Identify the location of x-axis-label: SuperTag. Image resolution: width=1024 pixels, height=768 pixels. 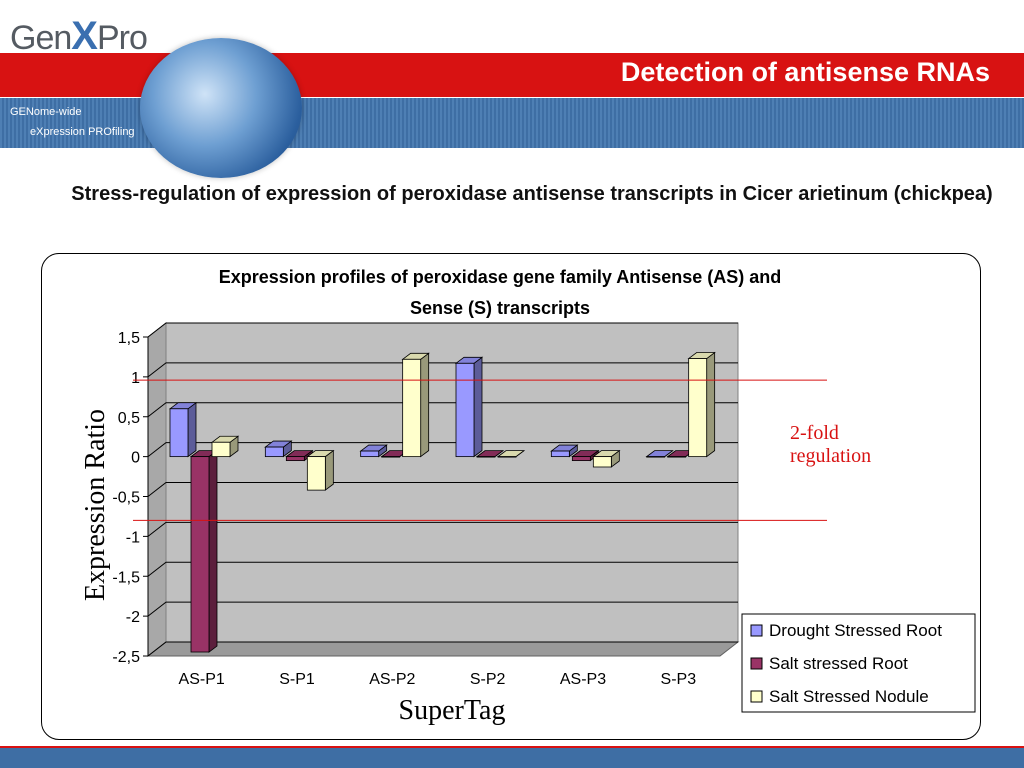
(452, 710).